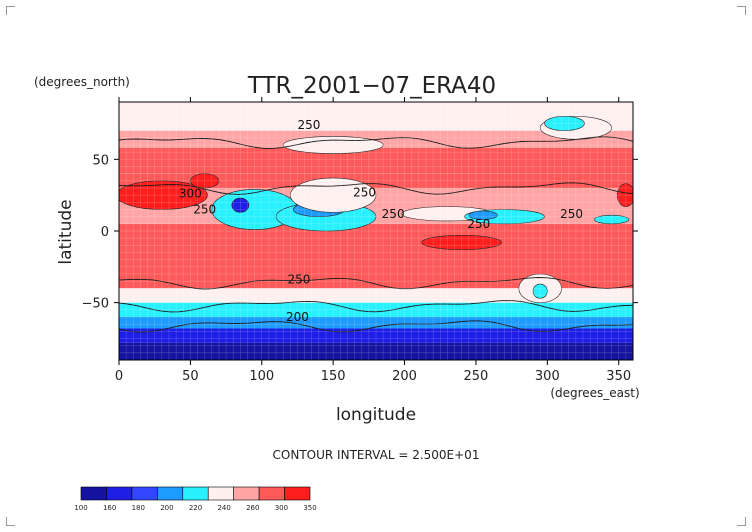  Describe the element at coordinates (364, 192) in the screenshot. I see `contour-label-1: 250` at that location.